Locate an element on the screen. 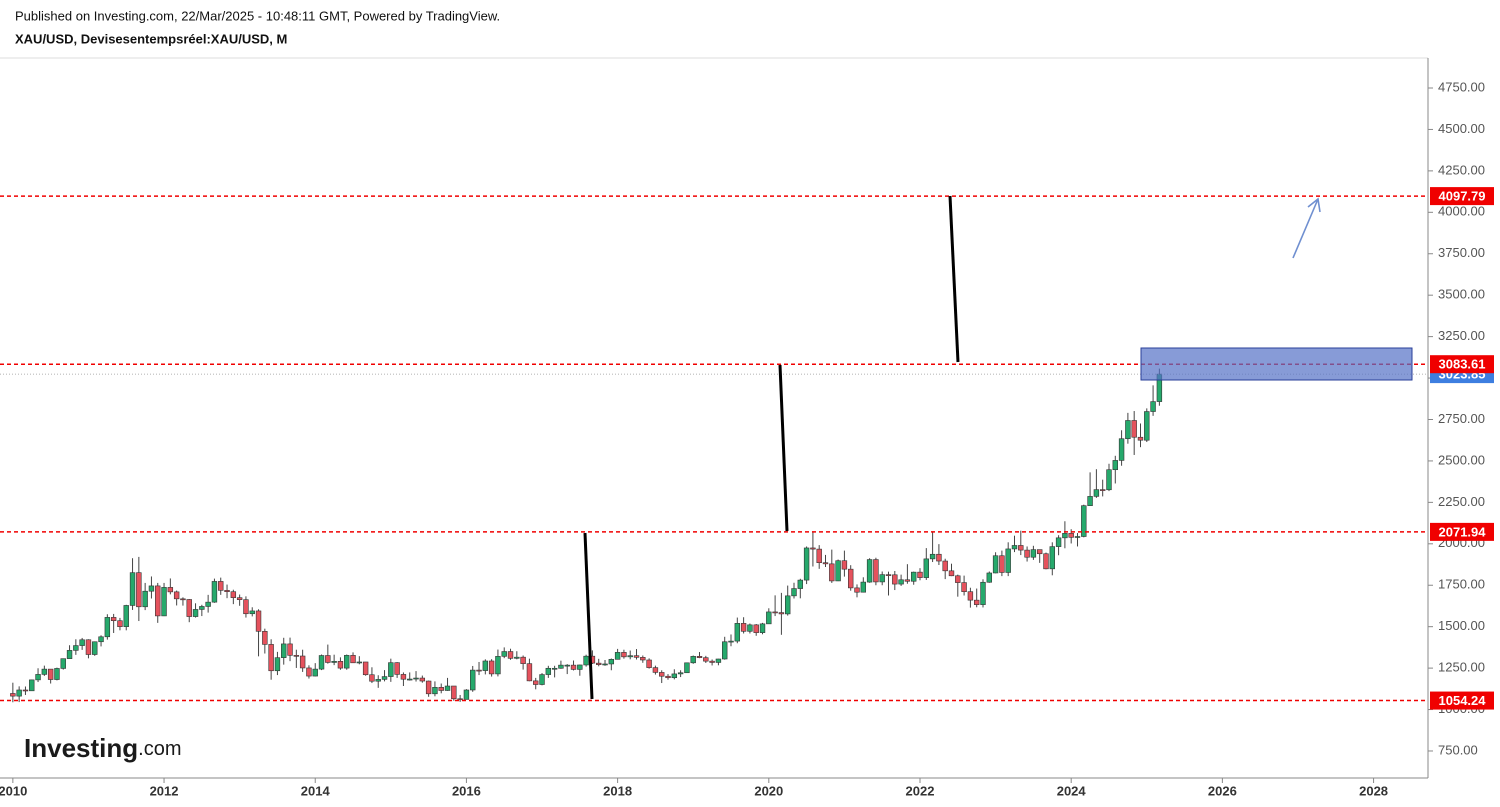 Image resolution: width=1500 pixels, height=807 pixels. y-tick-label: 2750.00 is located at coordinates (1461, 418).